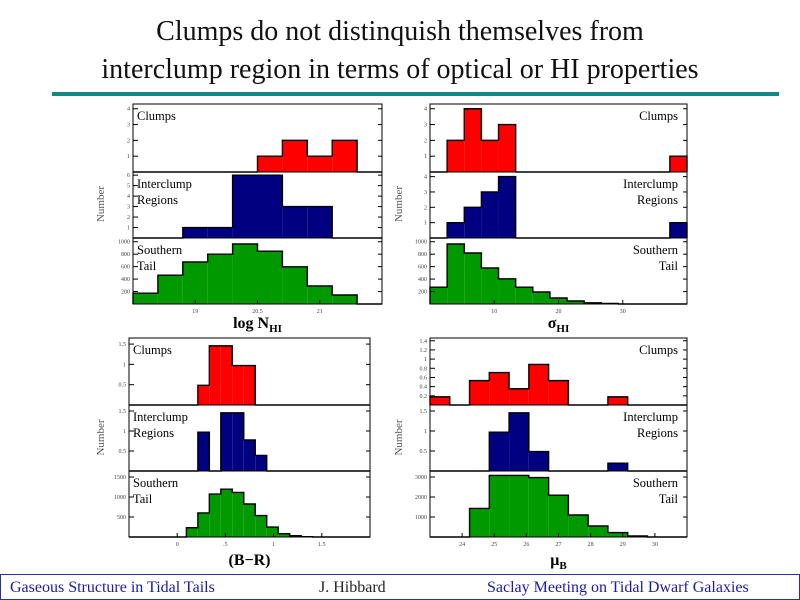 Image resolution: width=800 pixels, height=600 pixels. Describe the element at coordinates (559, 325) in the screenshot. I see `x-axis-title: σHI` at that location.